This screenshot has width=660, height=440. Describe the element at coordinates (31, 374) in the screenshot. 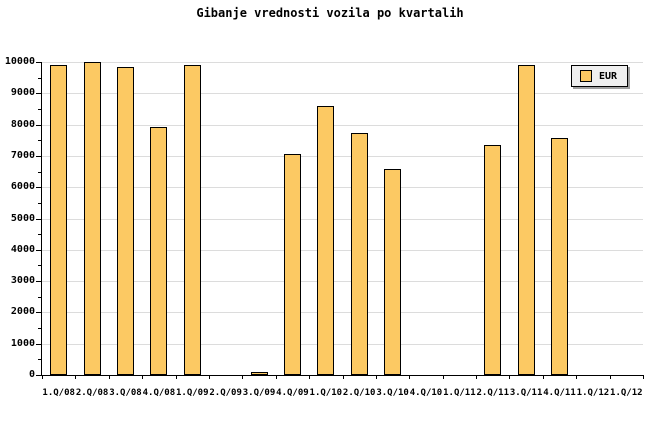

I see `y-axis-label: 0` at that location.